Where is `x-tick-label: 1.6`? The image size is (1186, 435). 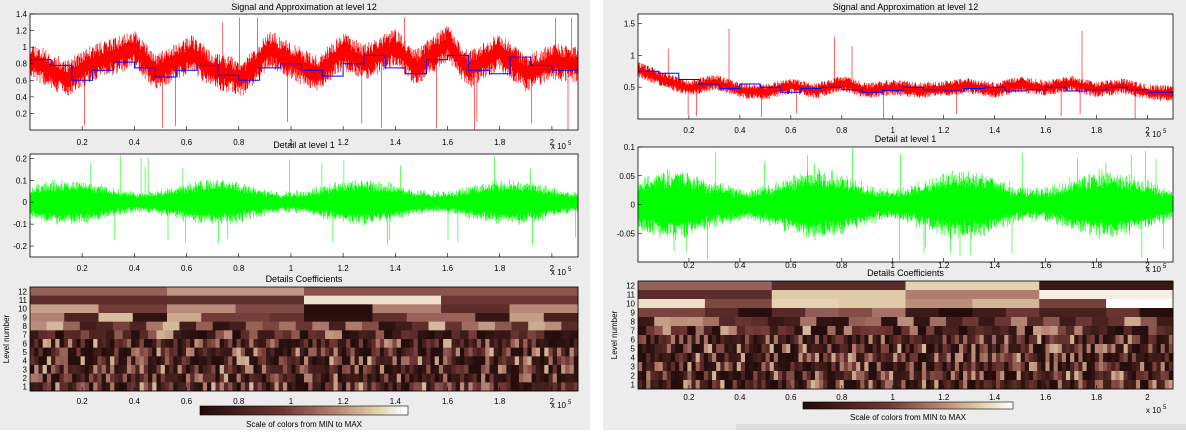 x-tick-label: 1.6 is located at coordinates (1046, 397).